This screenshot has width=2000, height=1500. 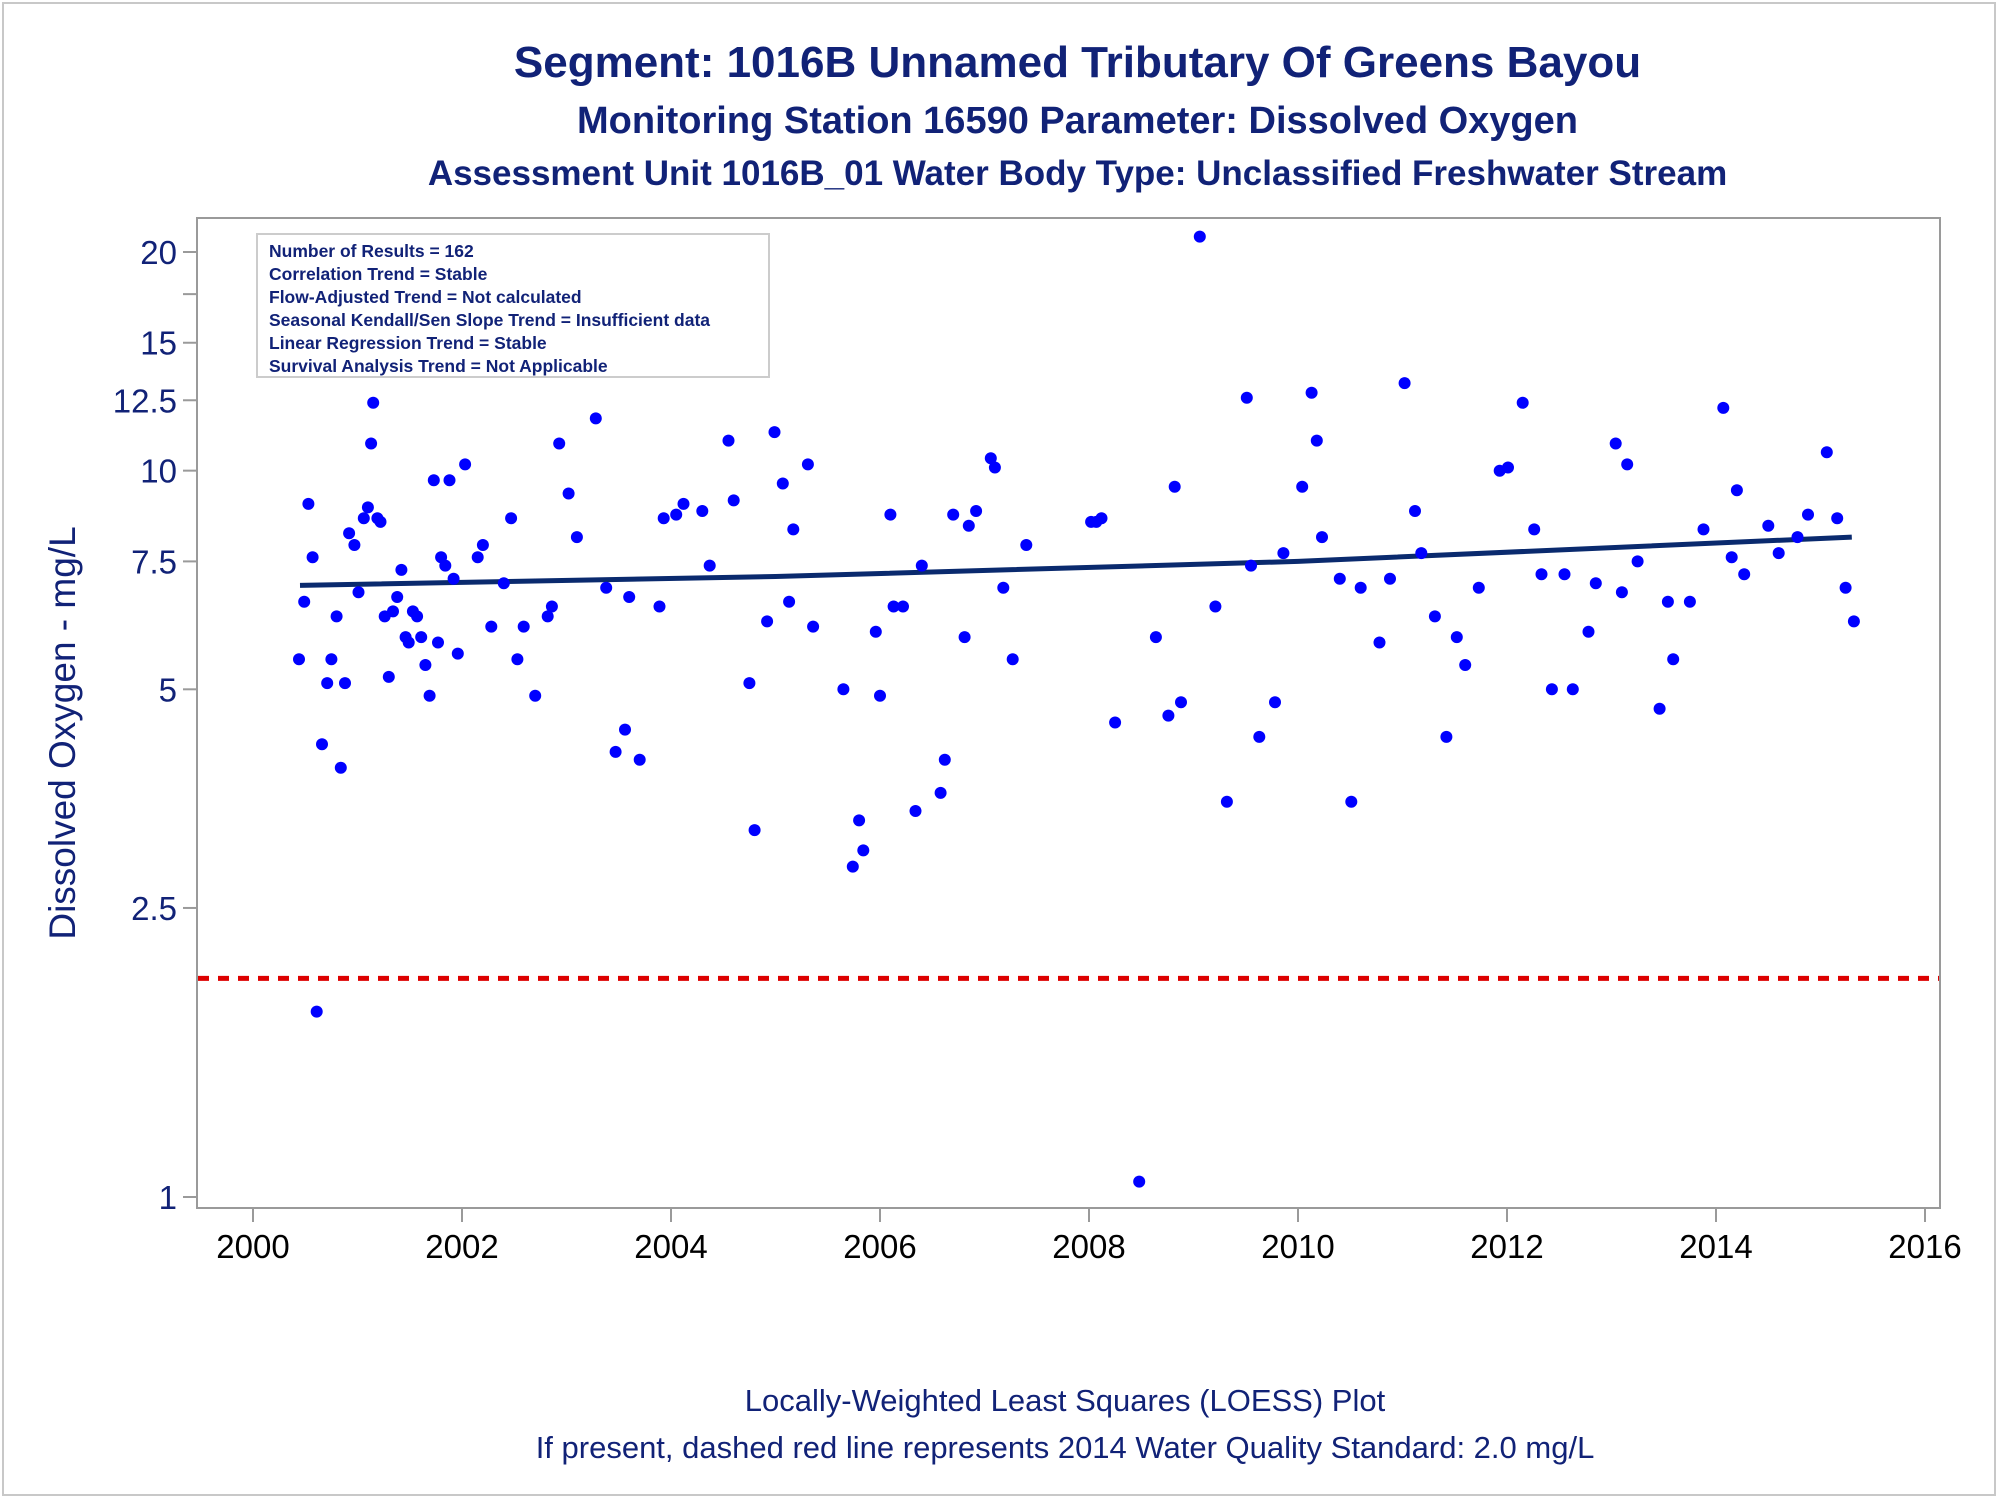 I want to click on stats-box, so click(x=513, y=305).